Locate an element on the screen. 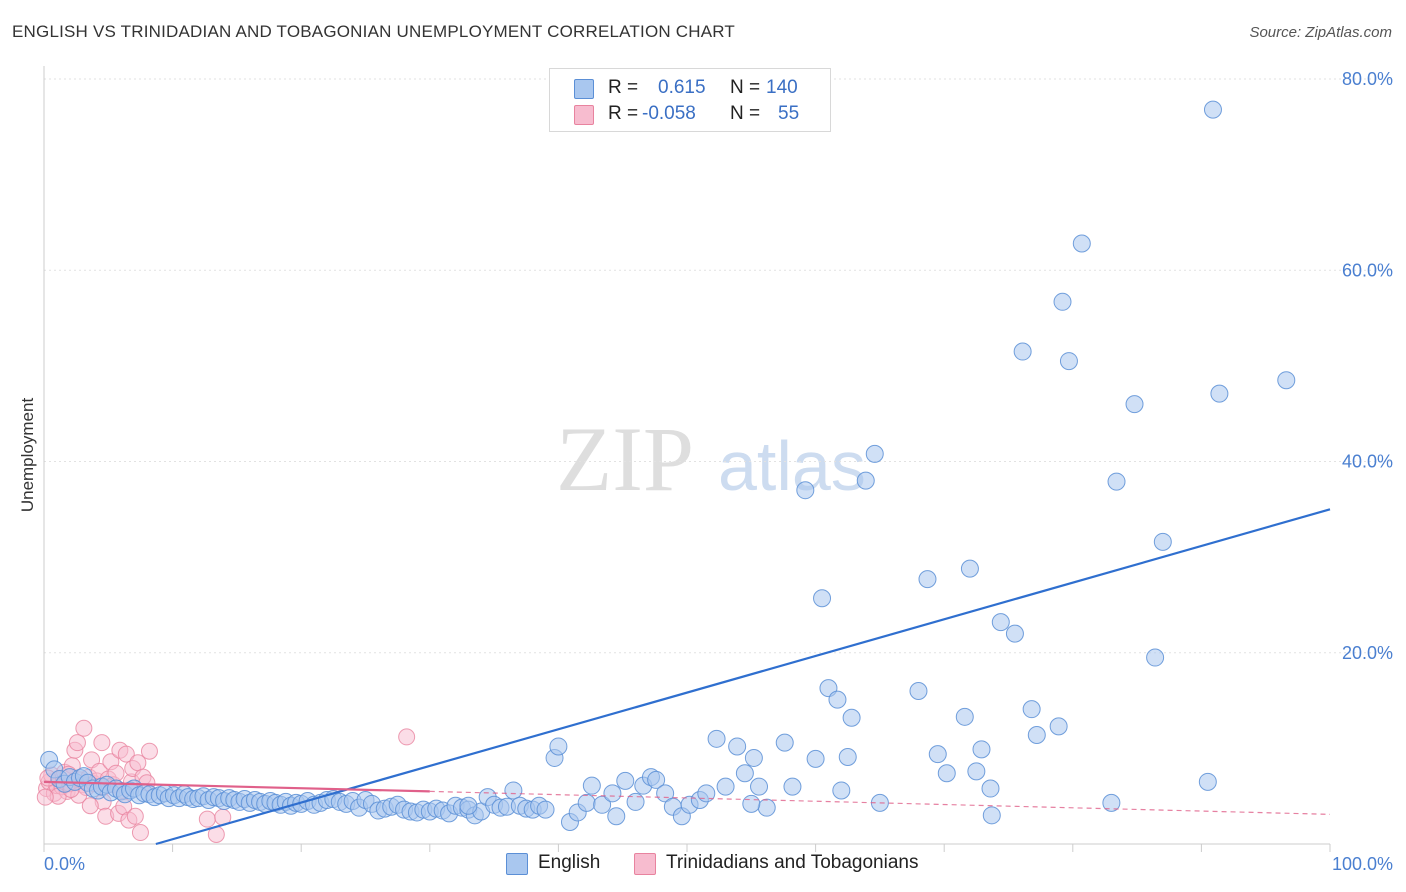 Image resolution: width=1406 pixels, height=892 pixels. y-tick-label: 60.0% is located at coordinates (1367, 270).